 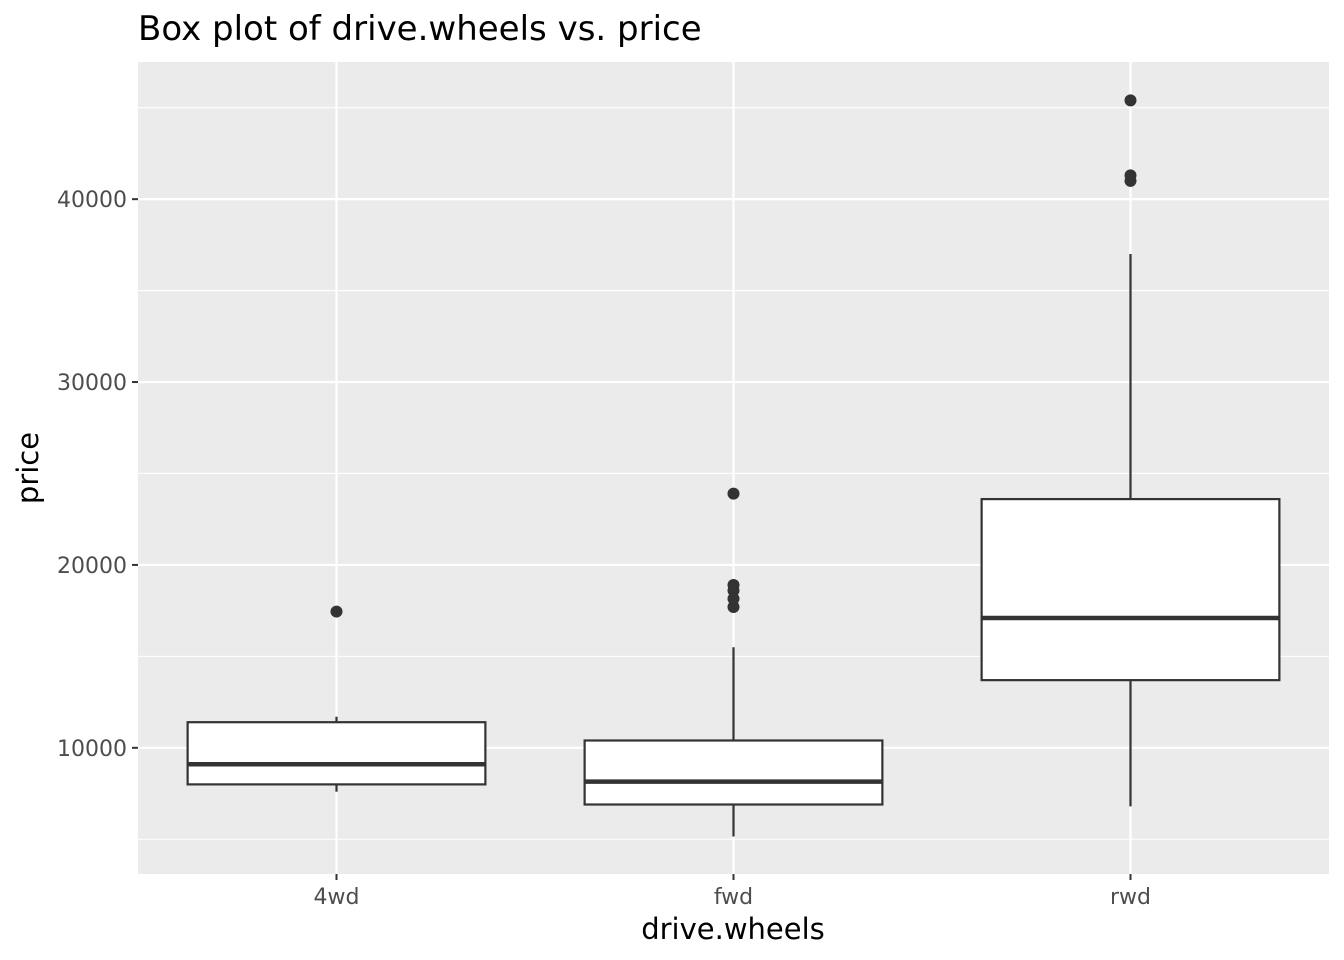 I want to click on y-tick-label: 20000, so click(x=92, y=566).